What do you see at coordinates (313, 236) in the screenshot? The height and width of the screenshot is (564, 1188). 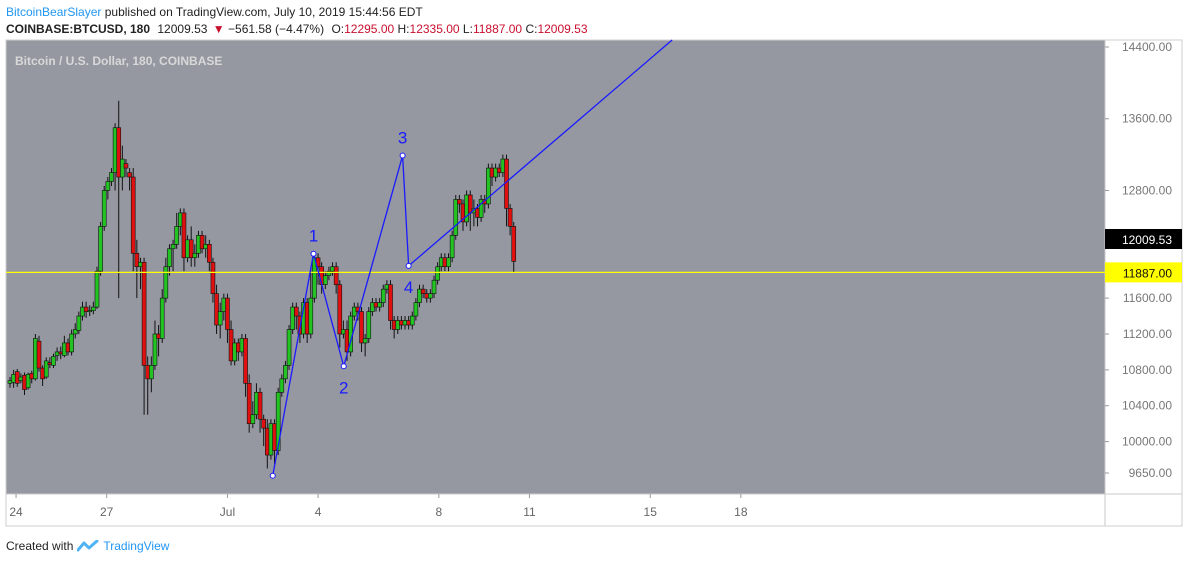 I see `wave-label-1: 1` at bounding box center [313, 236].